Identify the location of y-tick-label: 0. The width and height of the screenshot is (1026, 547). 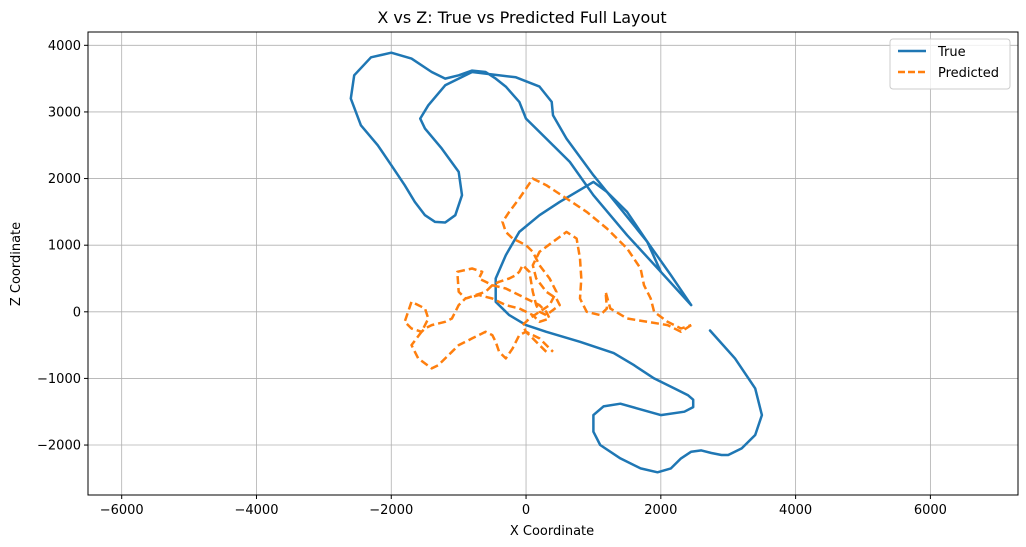
(77, 312).